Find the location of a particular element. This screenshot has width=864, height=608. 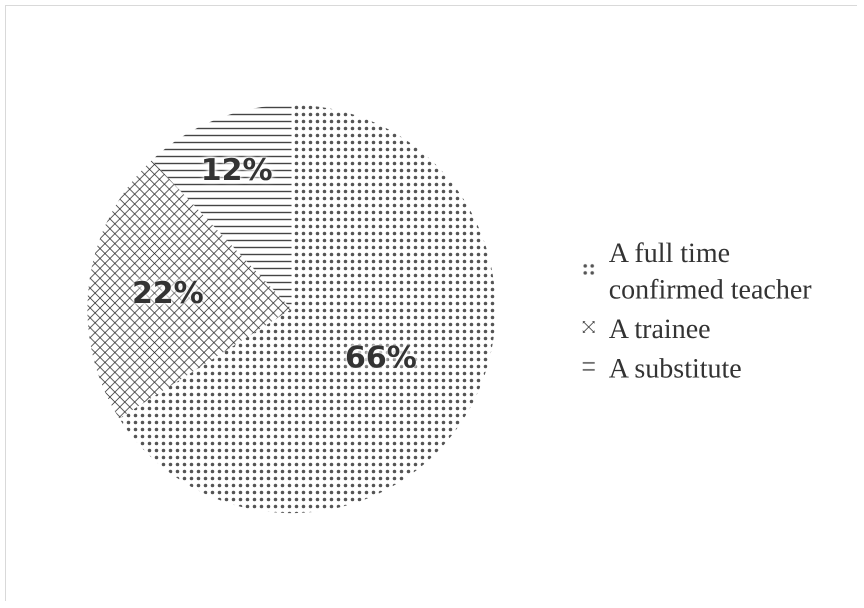

legend-label: A trainee is located at coordinates (659, 329).